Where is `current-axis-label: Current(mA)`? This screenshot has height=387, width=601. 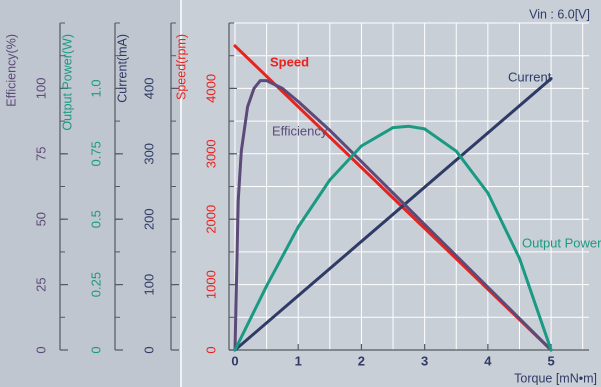 current-axis-label: Current(mA) is located at coordinates (122, 68).